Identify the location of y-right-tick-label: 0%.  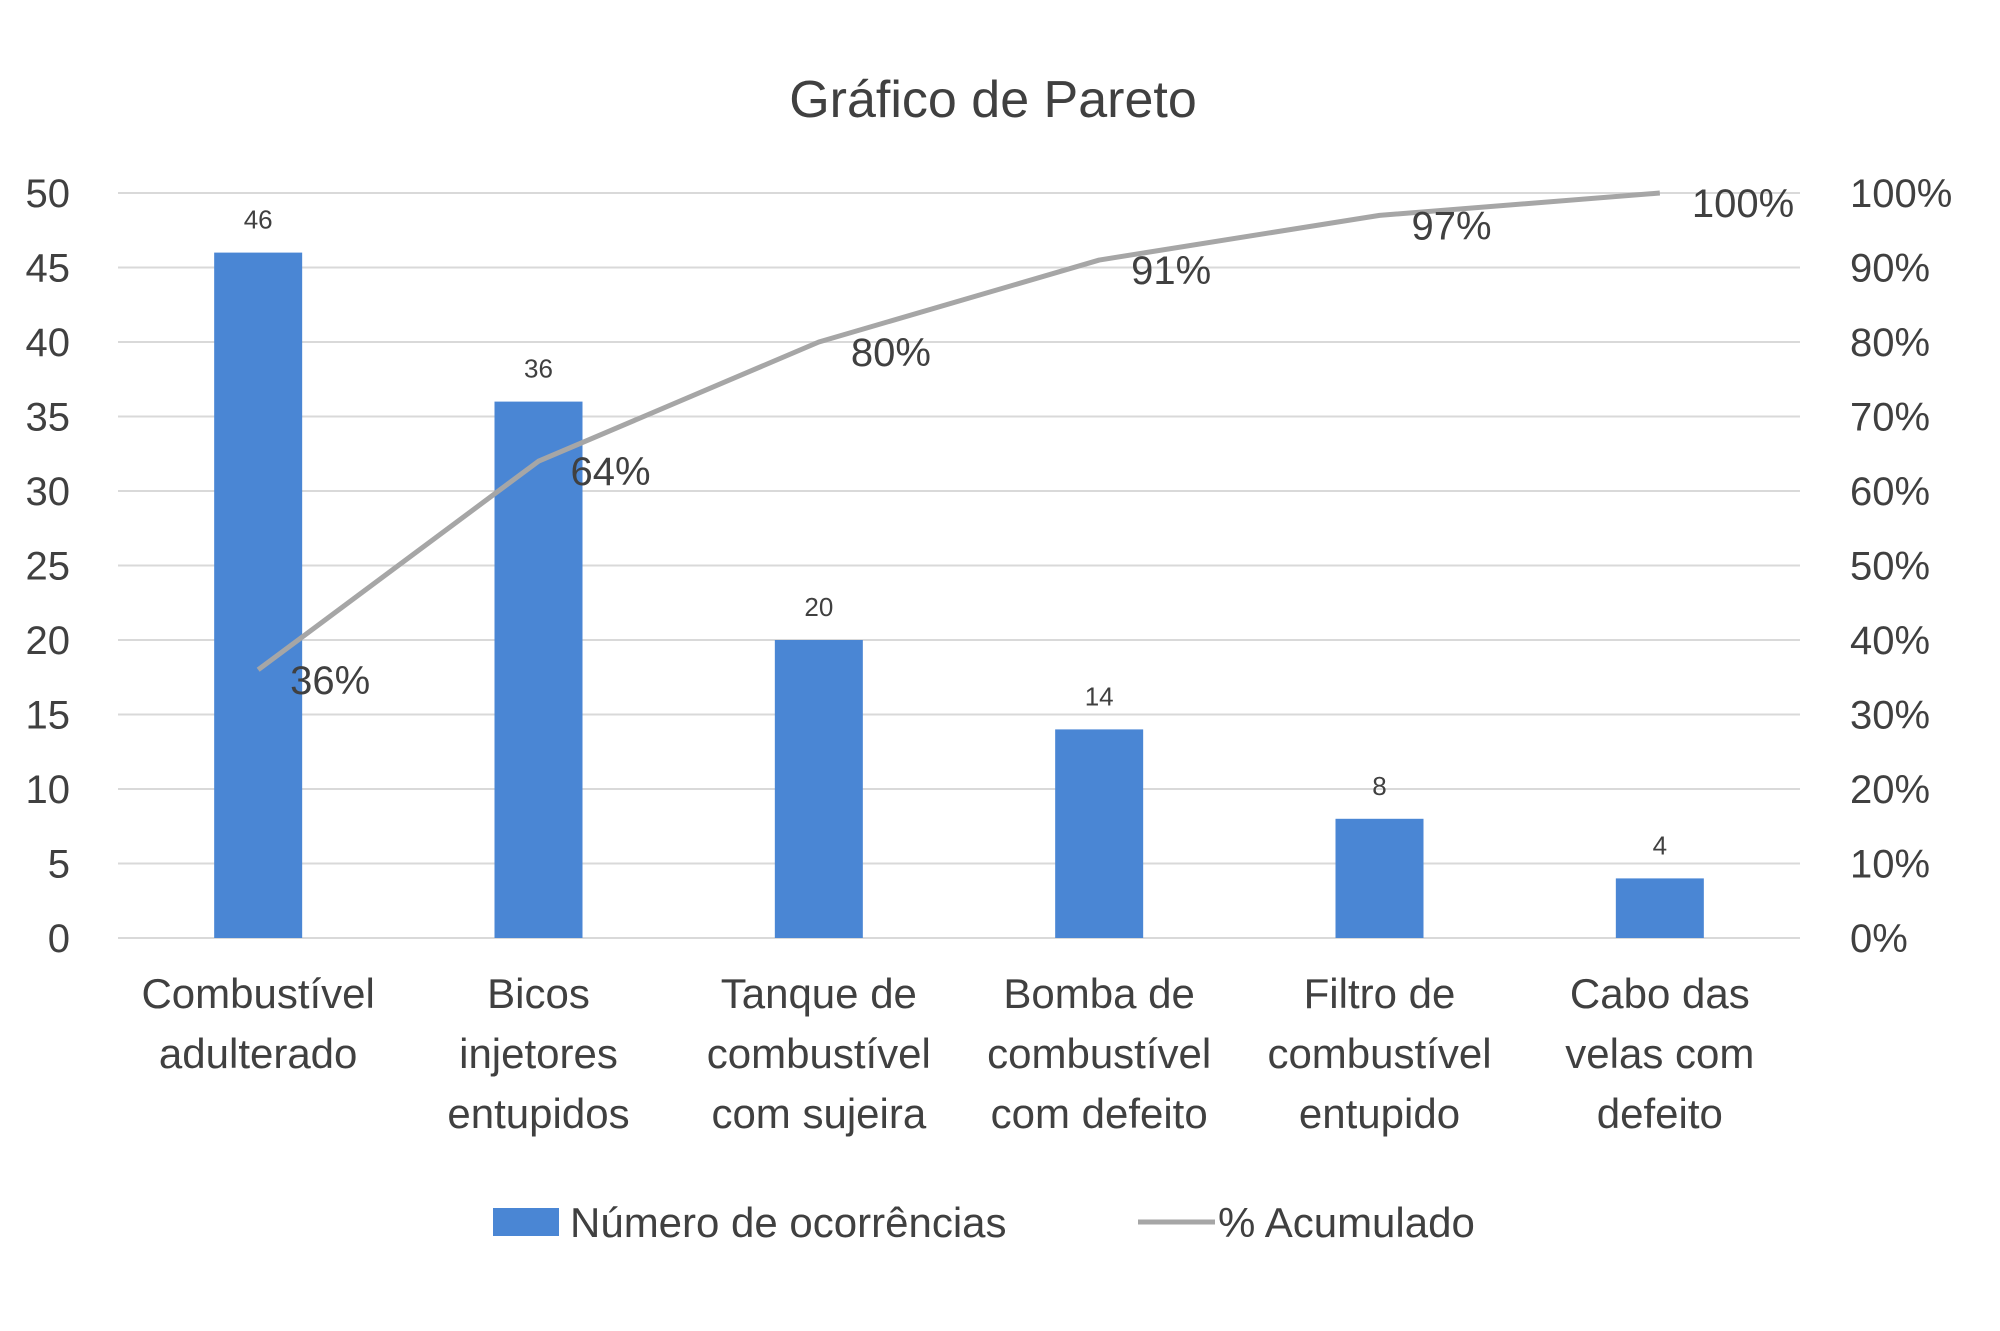
(1879, 939).